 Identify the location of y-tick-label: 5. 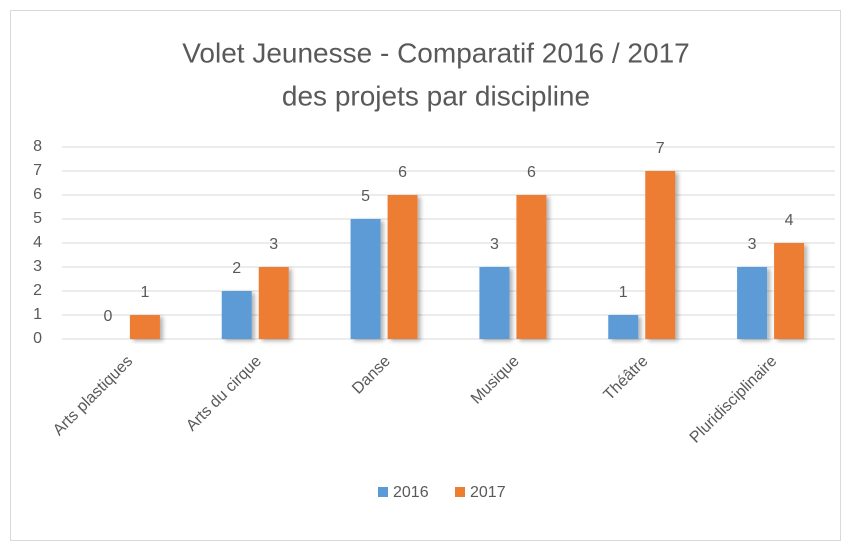
(37, 218).